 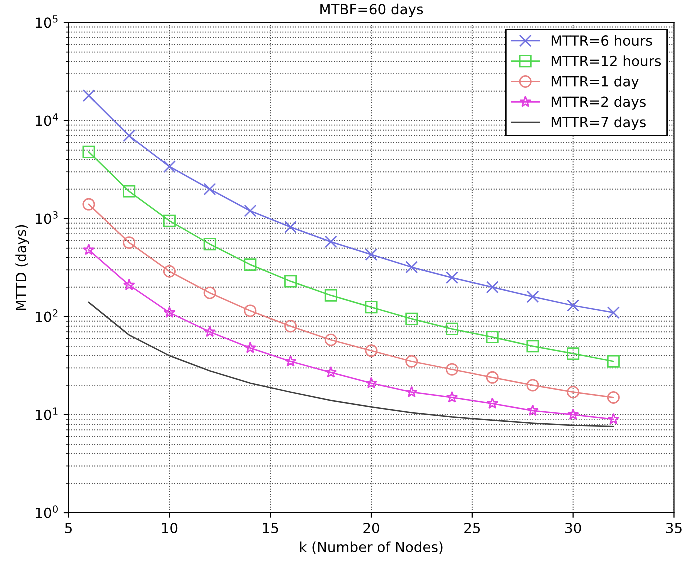 What do you see at coordinates (599, 103) in the screenshot?
I see `legend-label: MTTR=2 days` at bounding box center [599, 103].